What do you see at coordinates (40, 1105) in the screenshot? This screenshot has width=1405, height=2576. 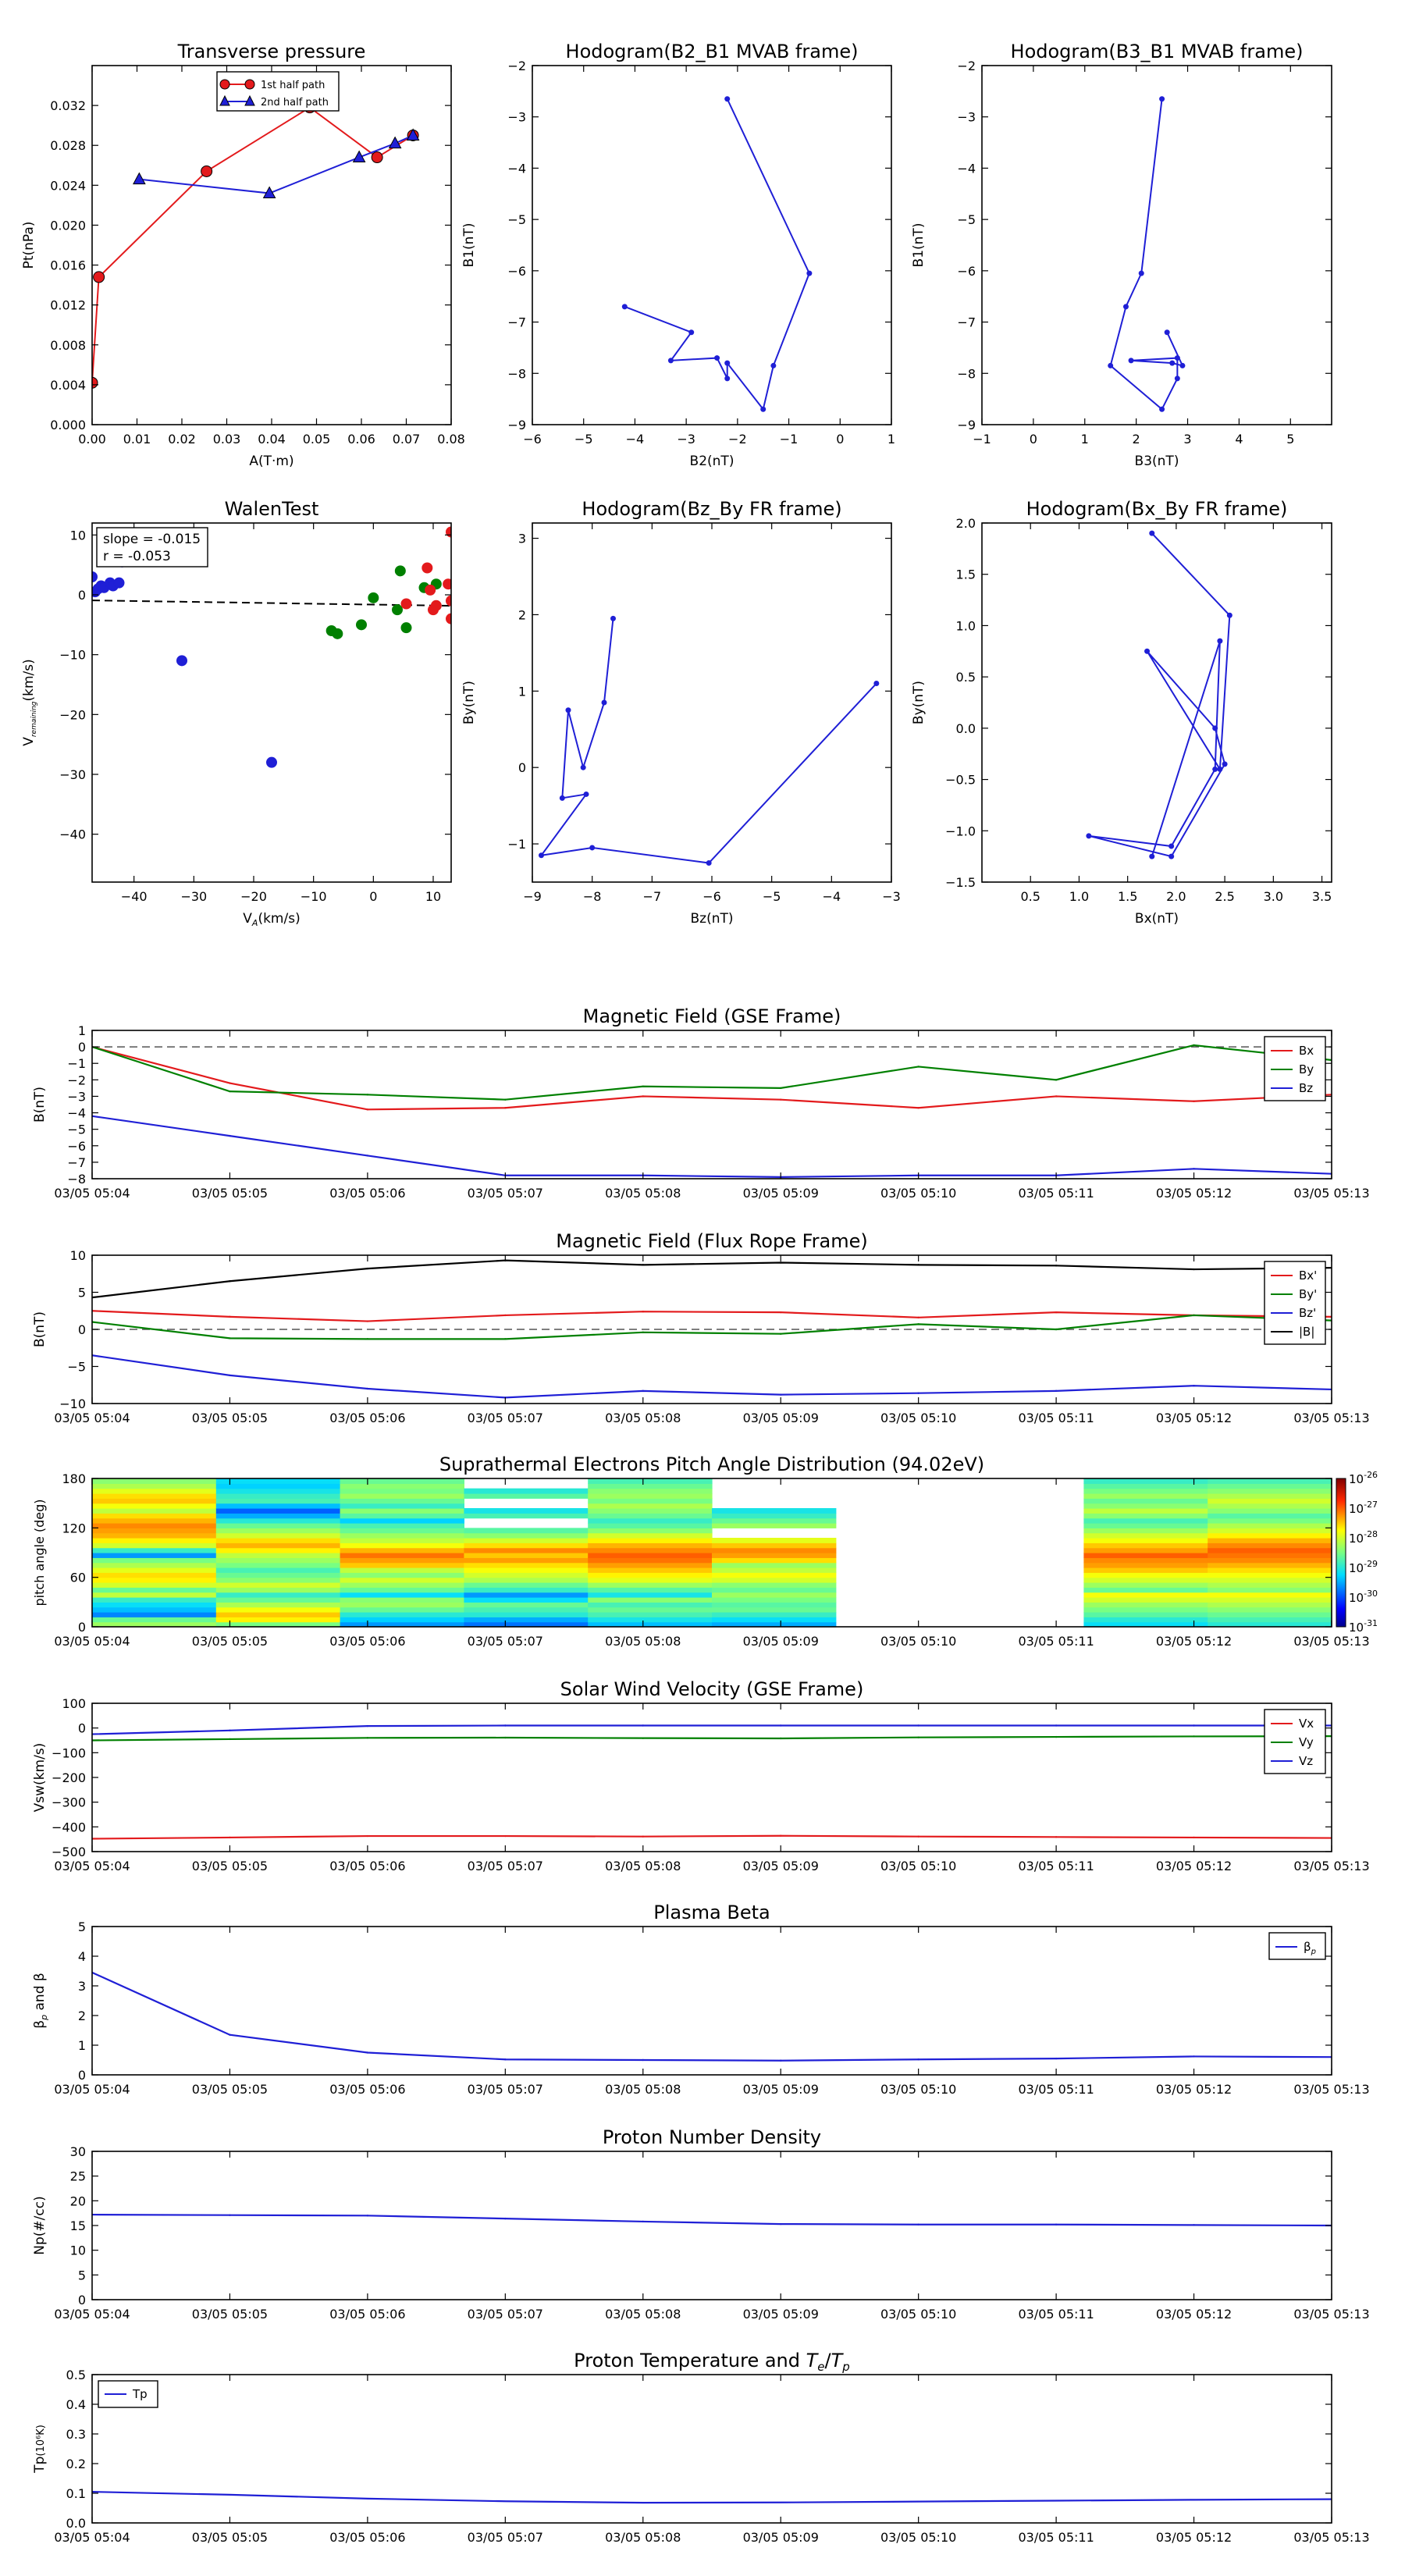 I see `y-axis-label: B(nT)` at bounding box center [40, 1105].